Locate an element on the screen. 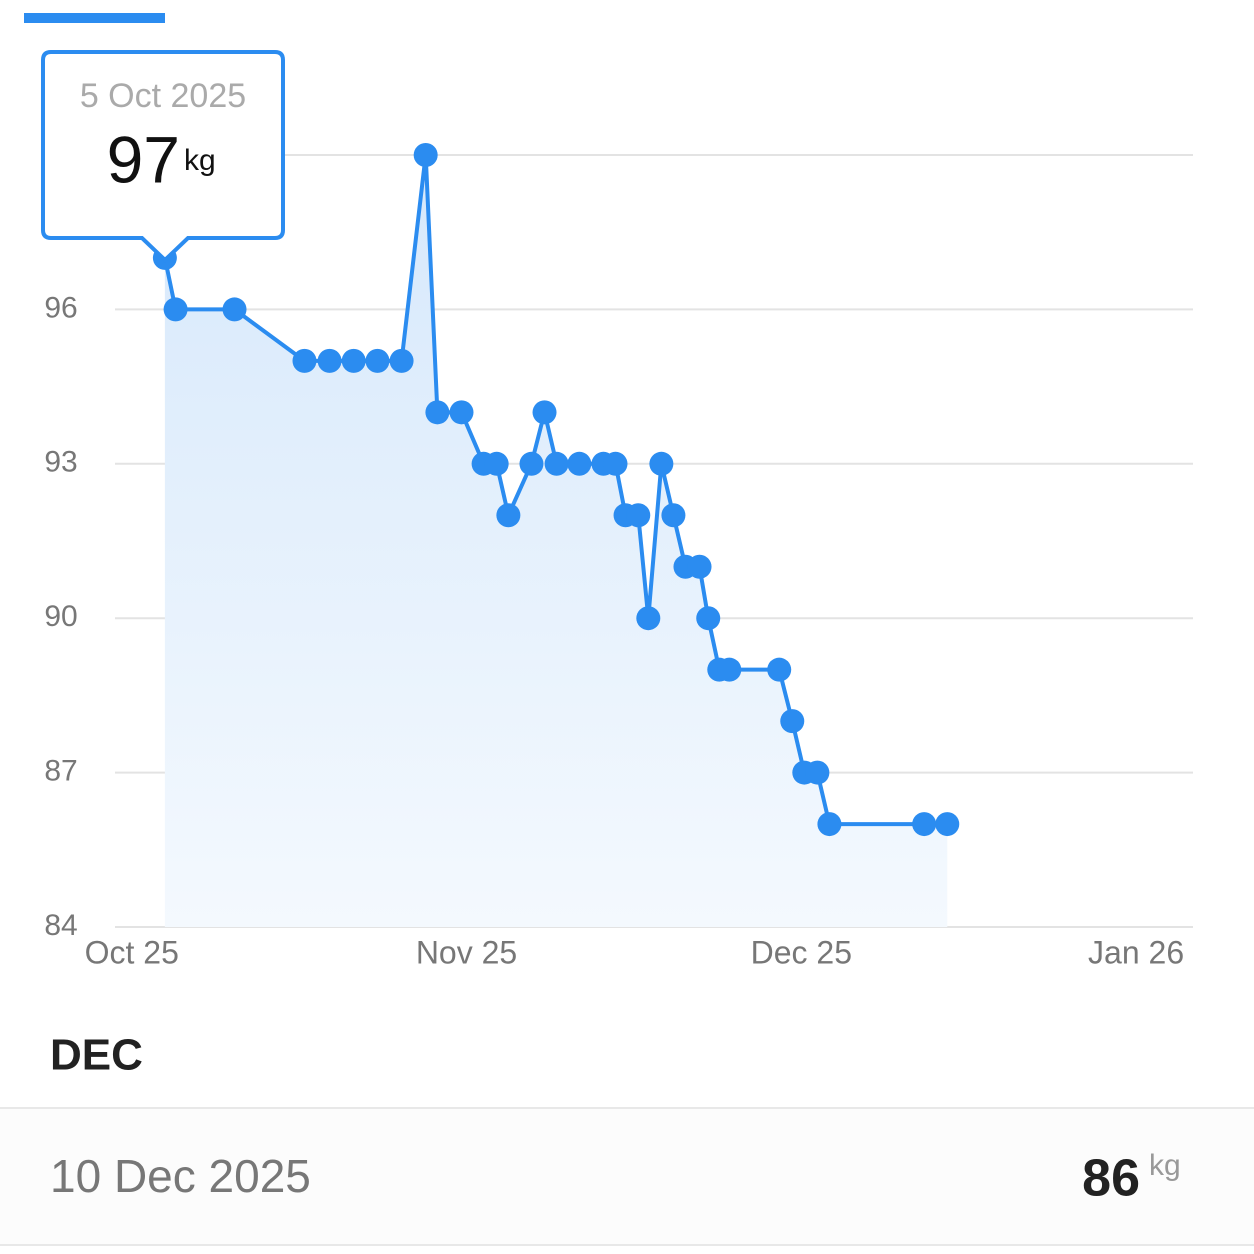 The height and width of the screenshot is (1254, 1254). x-tick-label: Nov 25 is located at coordinates (466, 952).